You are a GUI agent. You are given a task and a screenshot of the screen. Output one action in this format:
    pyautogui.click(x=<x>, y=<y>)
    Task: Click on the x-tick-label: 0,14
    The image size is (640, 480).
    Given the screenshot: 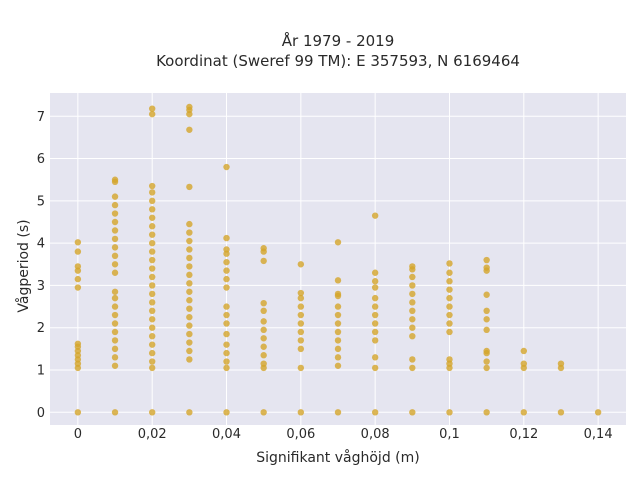 What is the action you would take?
    pyautogui.click(x=598, y=434)
    